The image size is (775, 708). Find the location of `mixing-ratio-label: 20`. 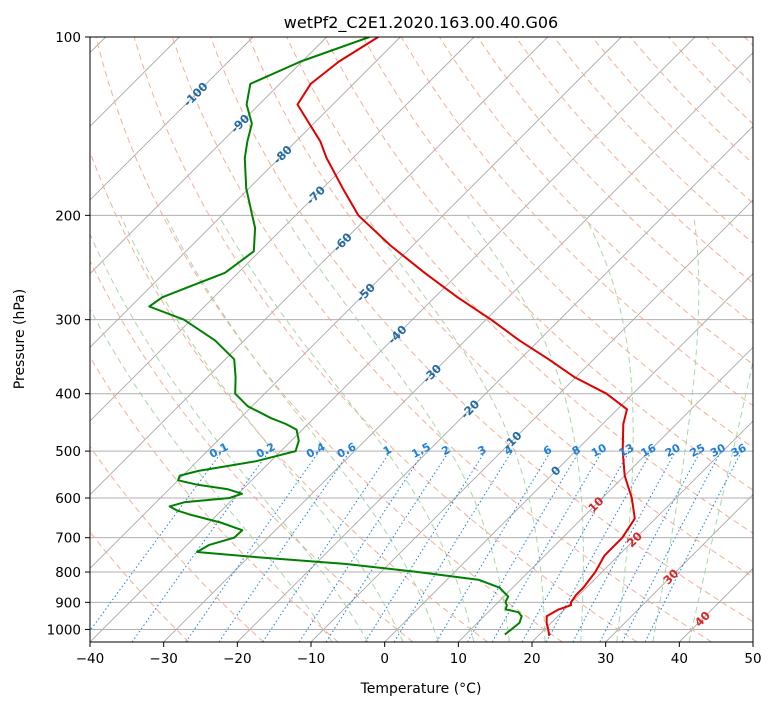

mixing-ratio-label: 20 is located at coordinates (673, 450).